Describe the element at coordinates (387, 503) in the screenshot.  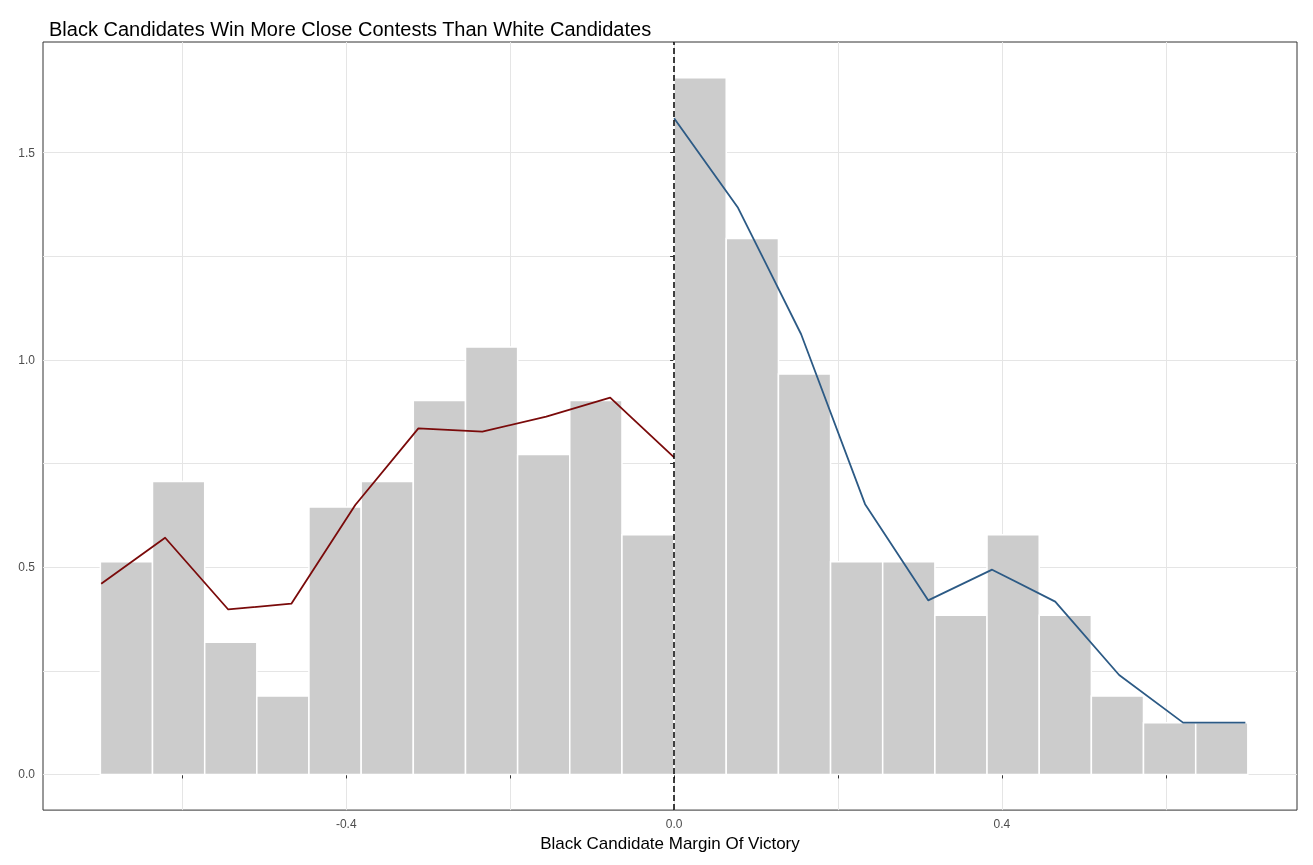
I see `line-series` at that location.